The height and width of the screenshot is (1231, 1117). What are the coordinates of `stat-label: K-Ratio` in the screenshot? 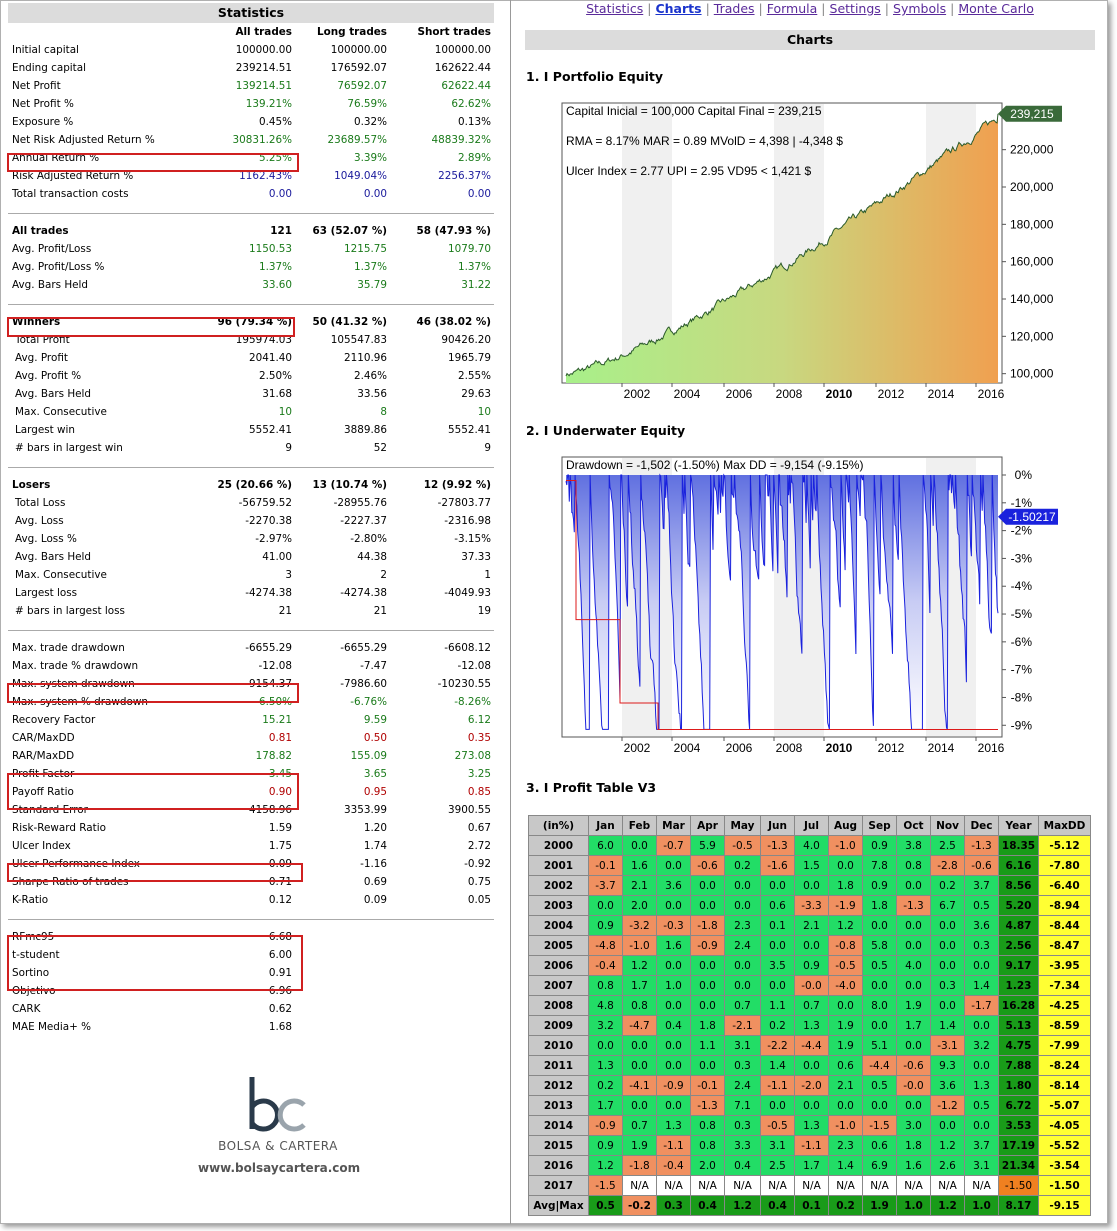 It's located at (30, 900).